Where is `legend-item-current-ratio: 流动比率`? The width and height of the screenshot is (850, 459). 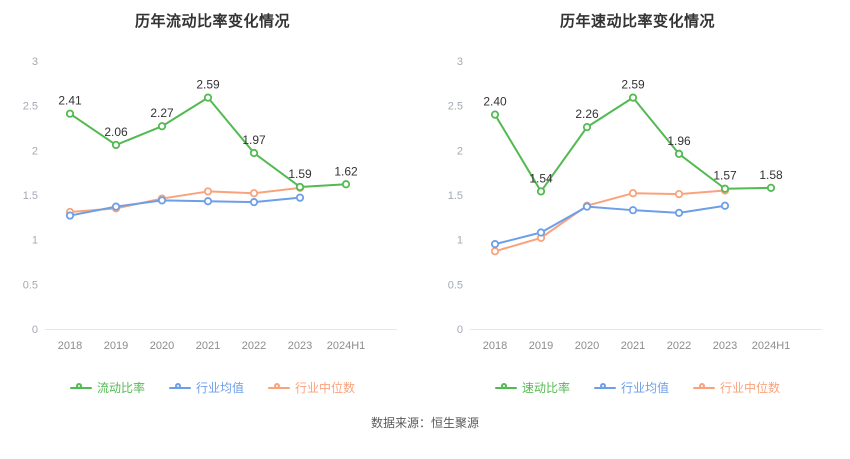 legend-item-current-ratio: 流动比率 is located at coordinates (107, 387).